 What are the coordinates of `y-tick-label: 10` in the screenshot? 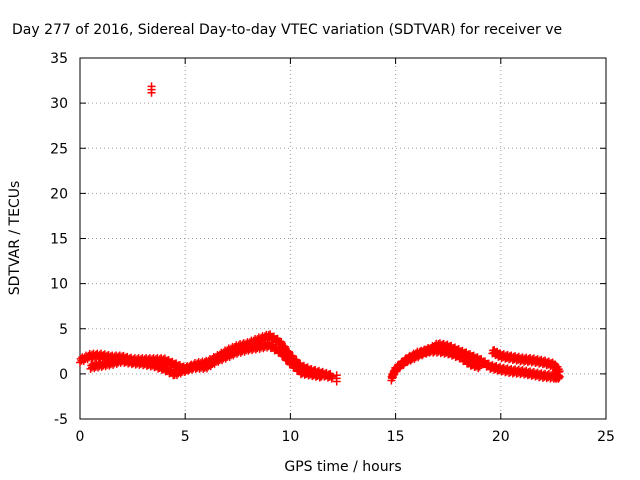 It's located at (59, 285).